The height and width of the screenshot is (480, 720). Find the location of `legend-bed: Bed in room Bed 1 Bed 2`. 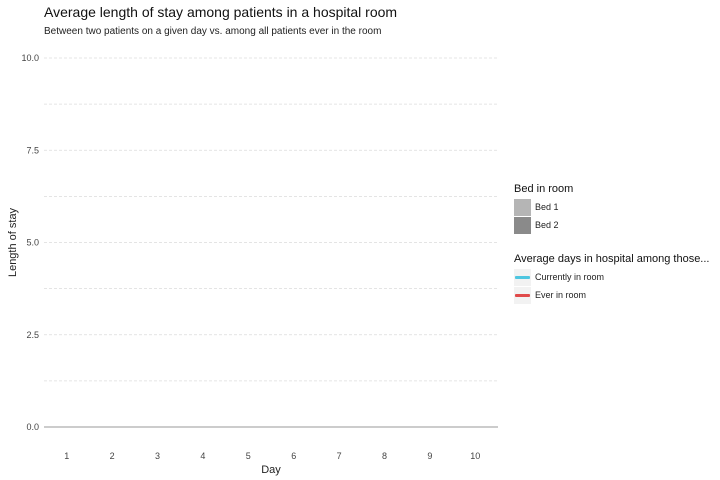

legend-bed: Bed in room Bed 1 Bed 2 is located at coordinates (543, 208).